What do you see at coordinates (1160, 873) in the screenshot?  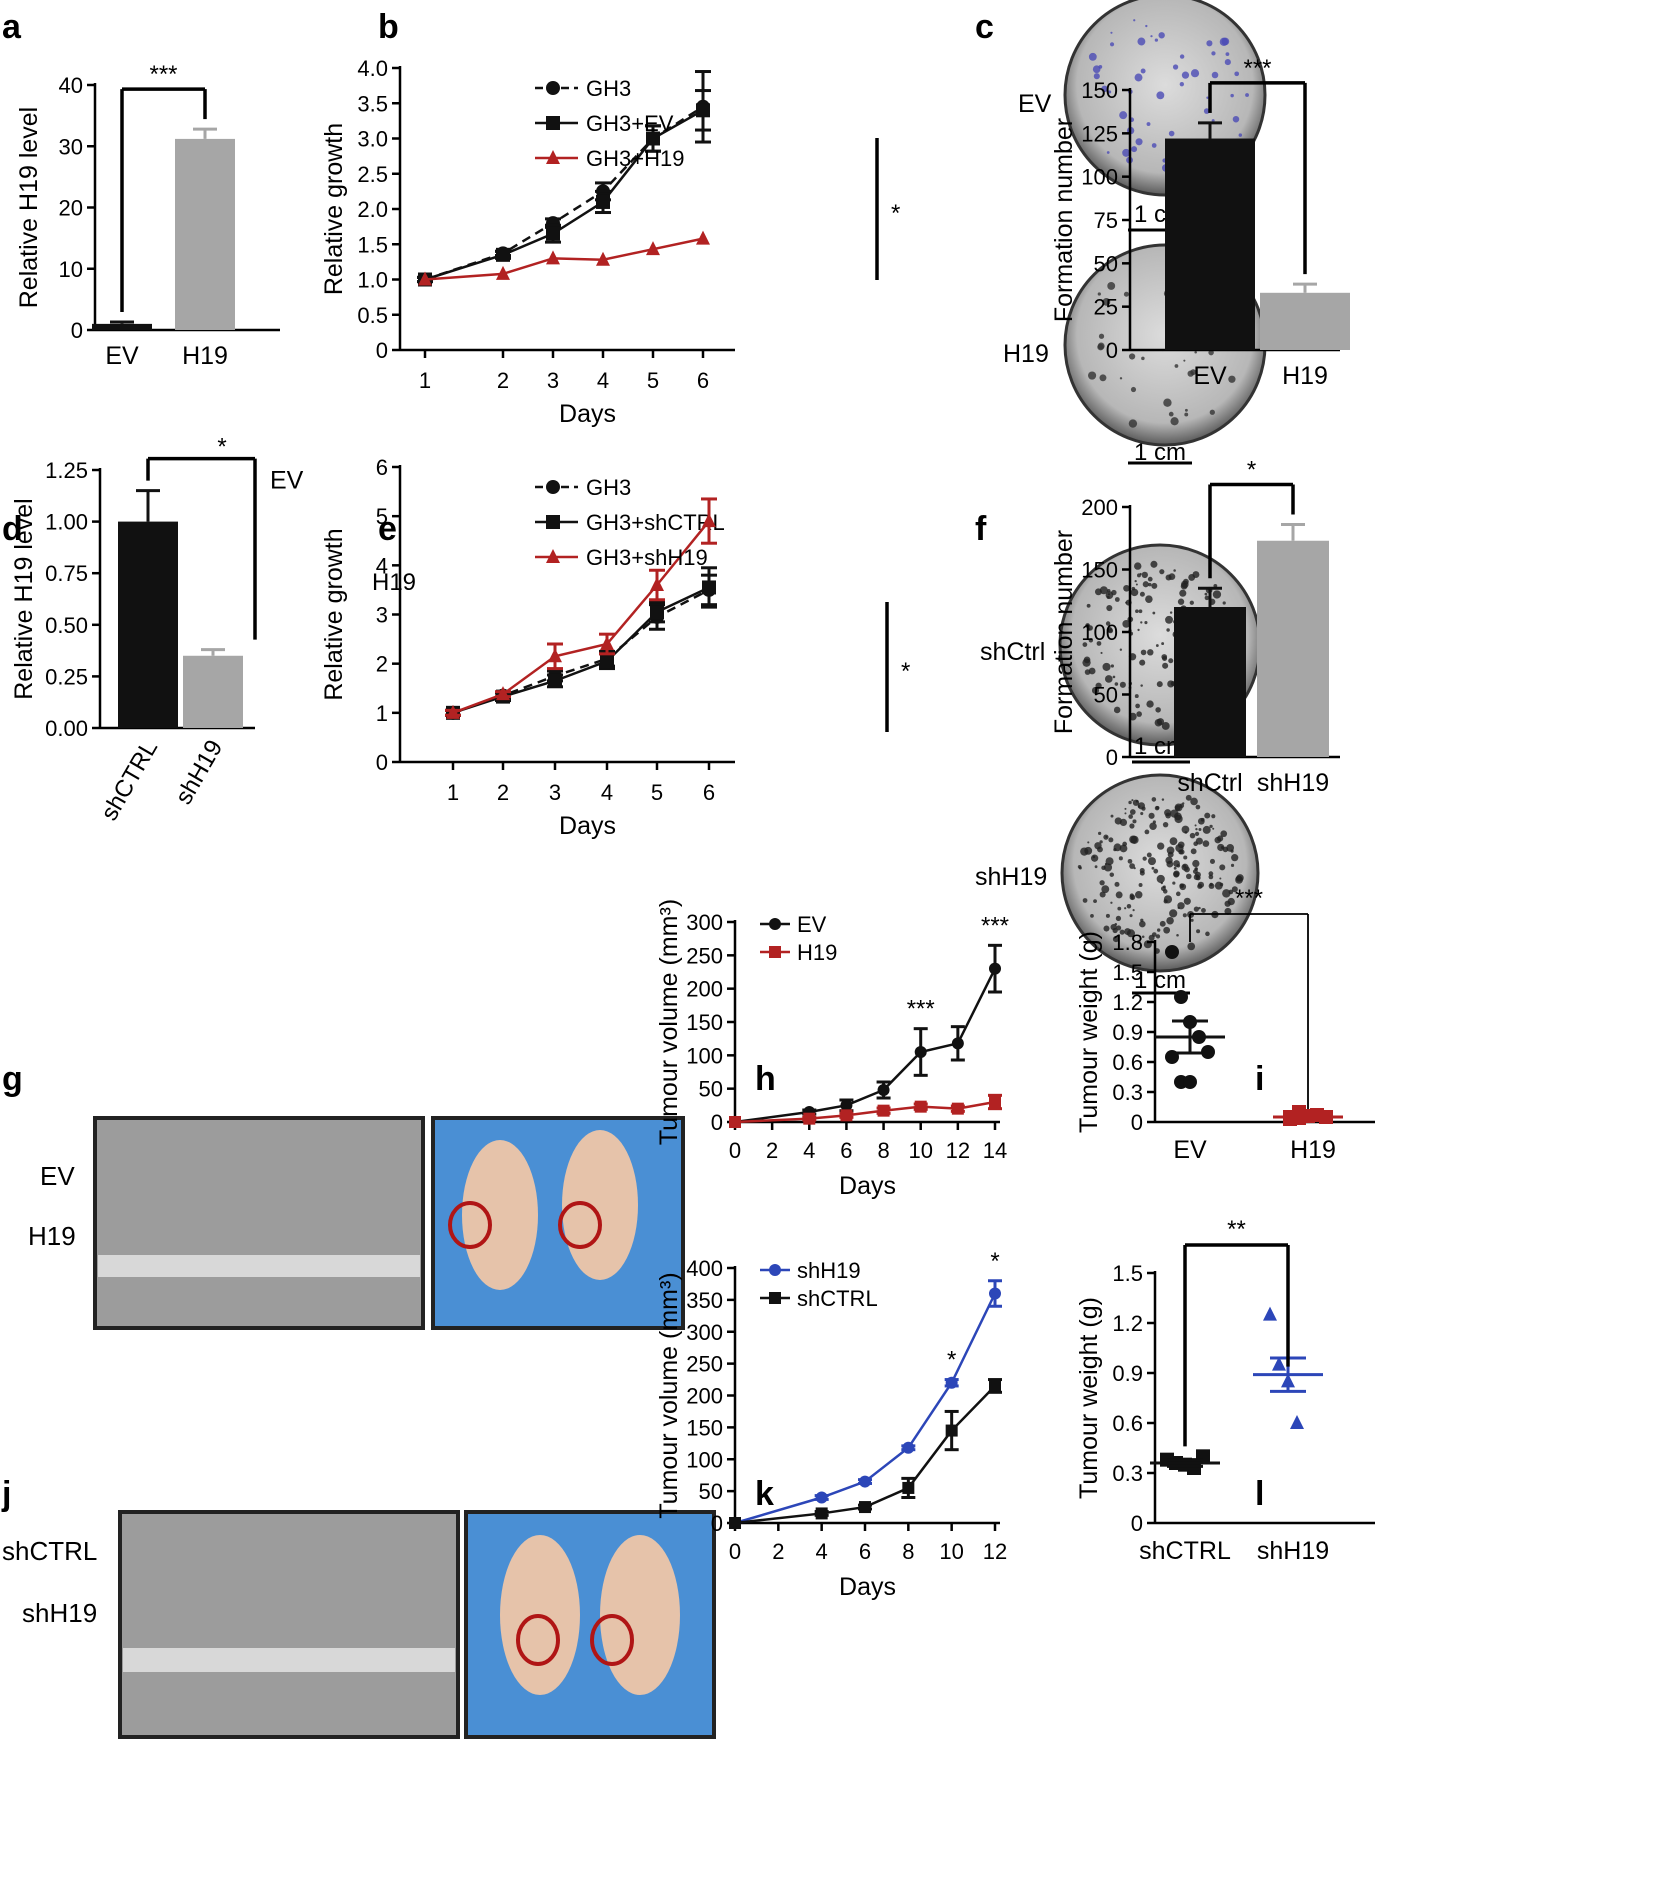 I see `dish-shh19-image` at bounding box center [1160, 873].